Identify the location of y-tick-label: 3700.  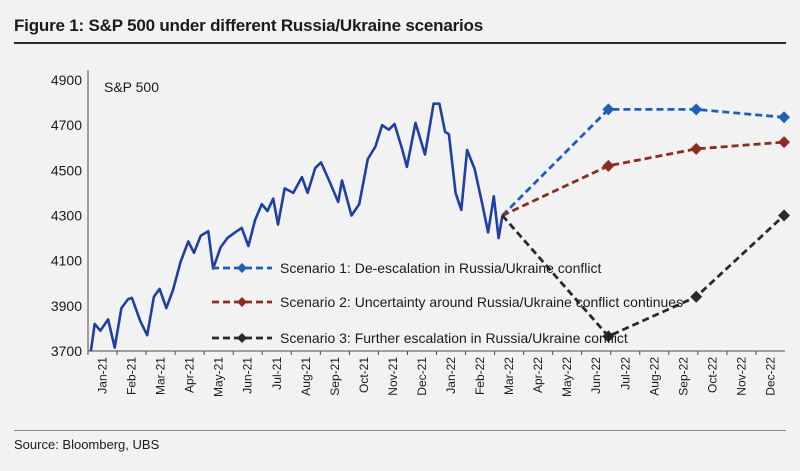
(66, 351).